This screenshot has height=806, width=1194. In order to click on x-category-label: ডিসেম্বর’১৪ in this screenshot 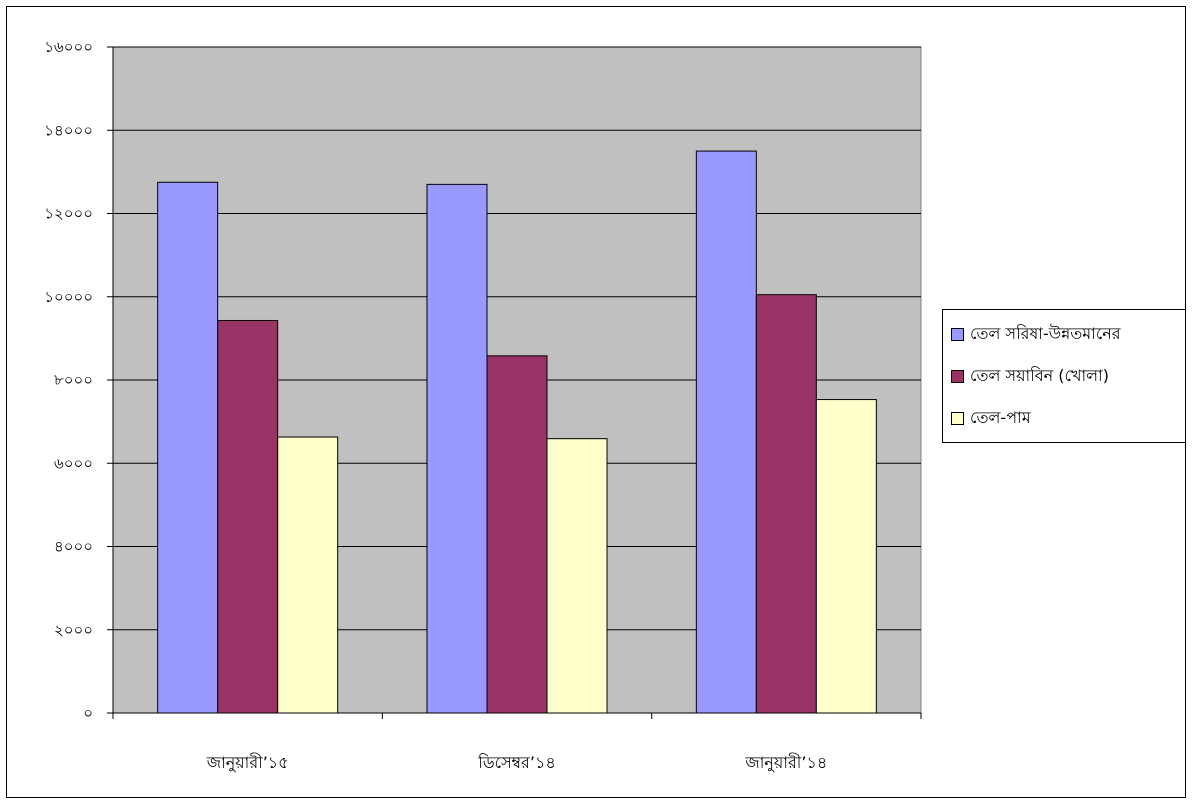, I will do `click(516, 762)`.